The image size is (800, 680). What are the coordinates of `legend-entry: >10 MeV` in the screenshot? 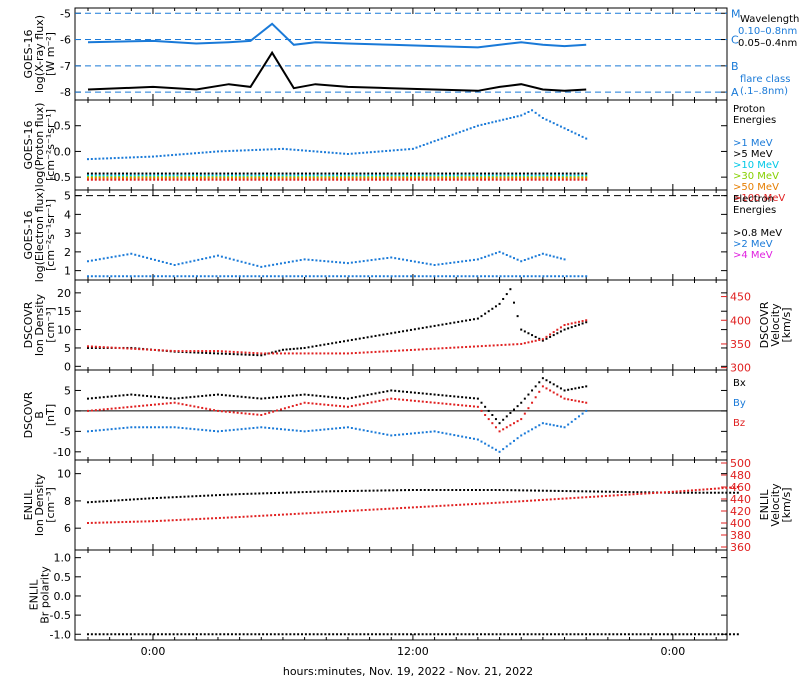 It's located at (756, 165).